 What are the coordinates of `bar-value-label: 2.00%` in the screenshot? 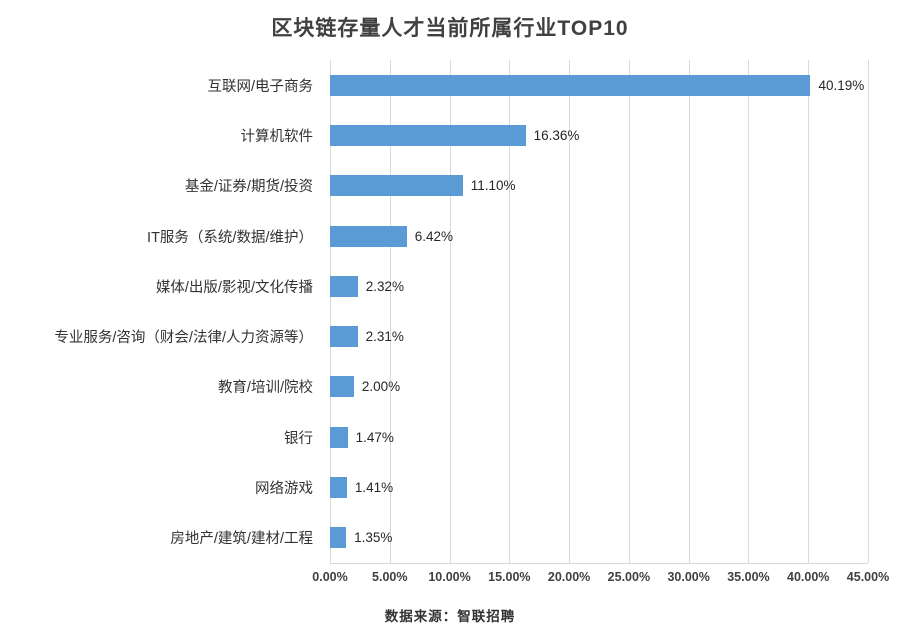 It's located at (381, 387).